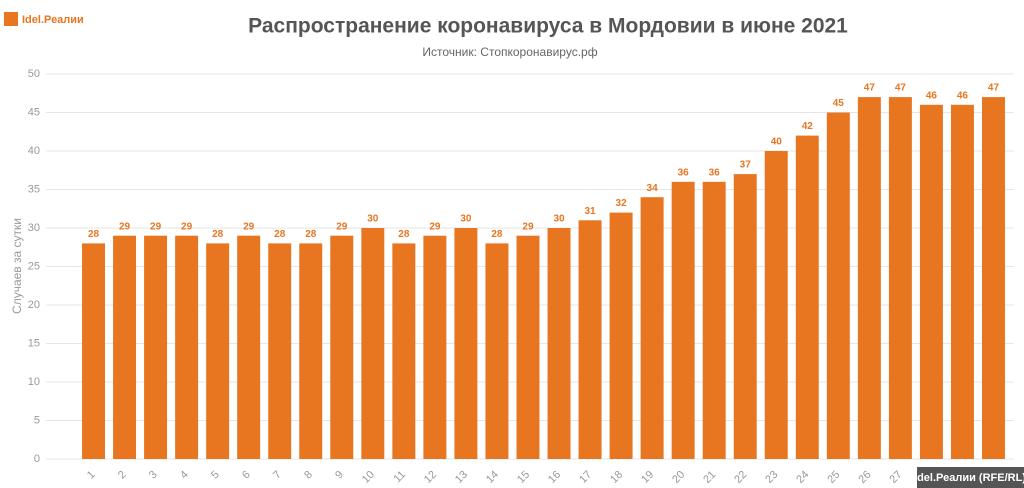 Image resolution: width=1024 pixels, height=488 pixels. What do you see at coordinates (153, 475) in the screenshot?
I see `x-tick-label: 3` at bounding box center [153, 475].